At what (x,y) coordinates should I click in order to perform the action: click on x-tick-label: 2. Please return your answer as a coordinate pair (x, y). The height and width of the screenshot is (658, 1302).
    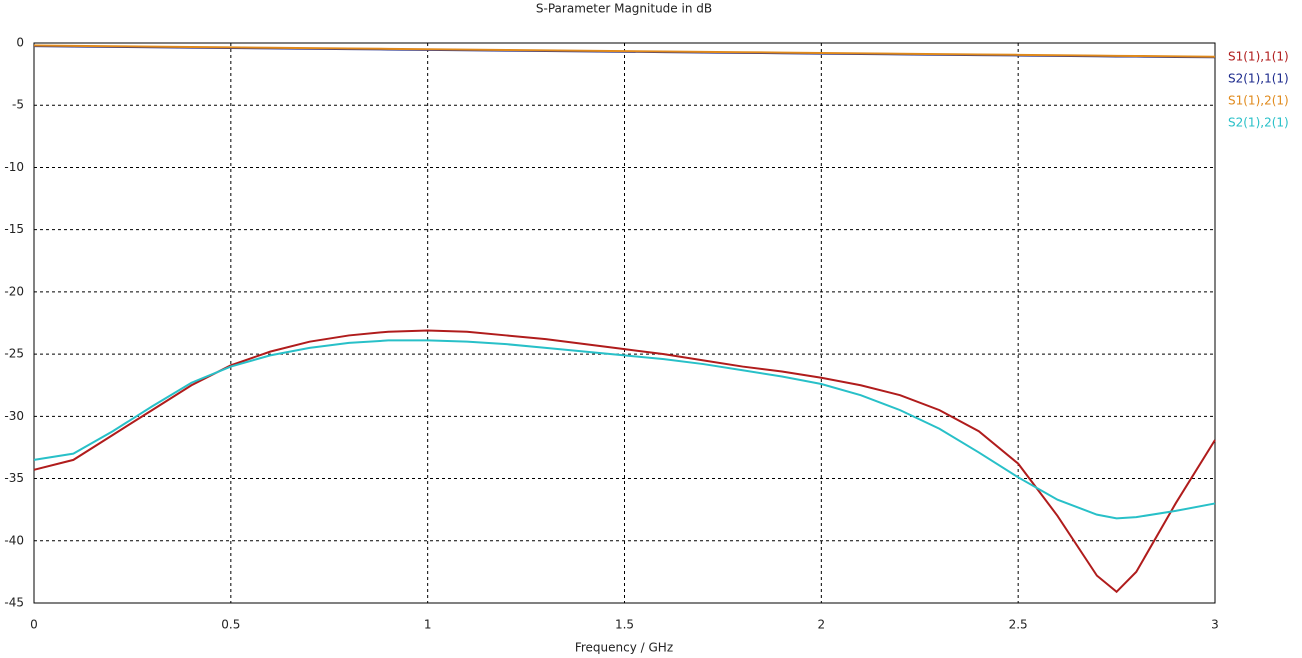
    Looking at the image, I should click on (822, 625).